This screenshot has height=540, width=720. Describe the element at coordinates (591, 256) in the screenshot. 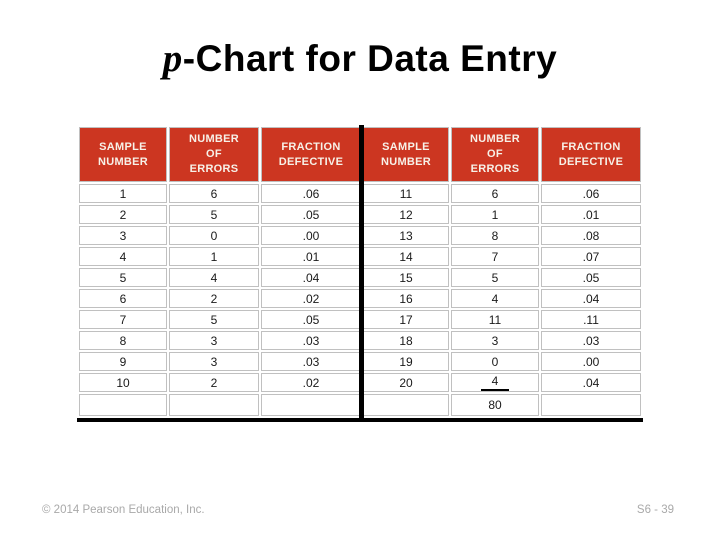

I see `table-cell: .07` at that location.